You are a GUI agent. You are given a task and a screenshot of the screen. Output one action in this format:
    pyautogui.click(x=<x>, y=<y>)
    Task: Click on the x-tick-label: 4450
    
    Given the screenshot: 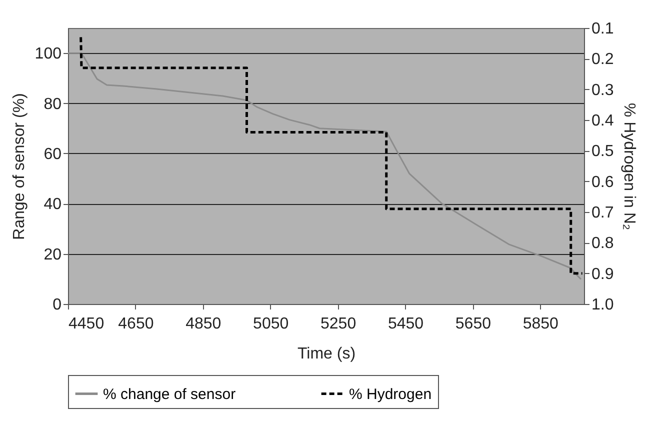 What is the action you would take?
    pyautogui.click(x=86, y=324)
    